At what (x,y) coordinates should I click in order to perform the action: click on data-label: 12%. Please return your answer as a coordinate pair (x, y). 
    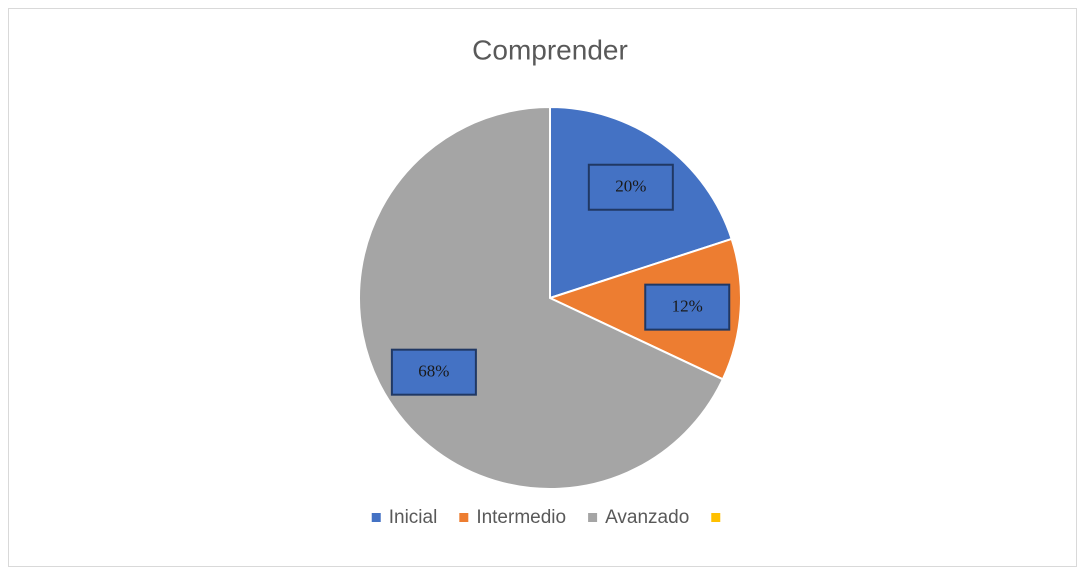
    Looking at the image, I should click on (687, 306).